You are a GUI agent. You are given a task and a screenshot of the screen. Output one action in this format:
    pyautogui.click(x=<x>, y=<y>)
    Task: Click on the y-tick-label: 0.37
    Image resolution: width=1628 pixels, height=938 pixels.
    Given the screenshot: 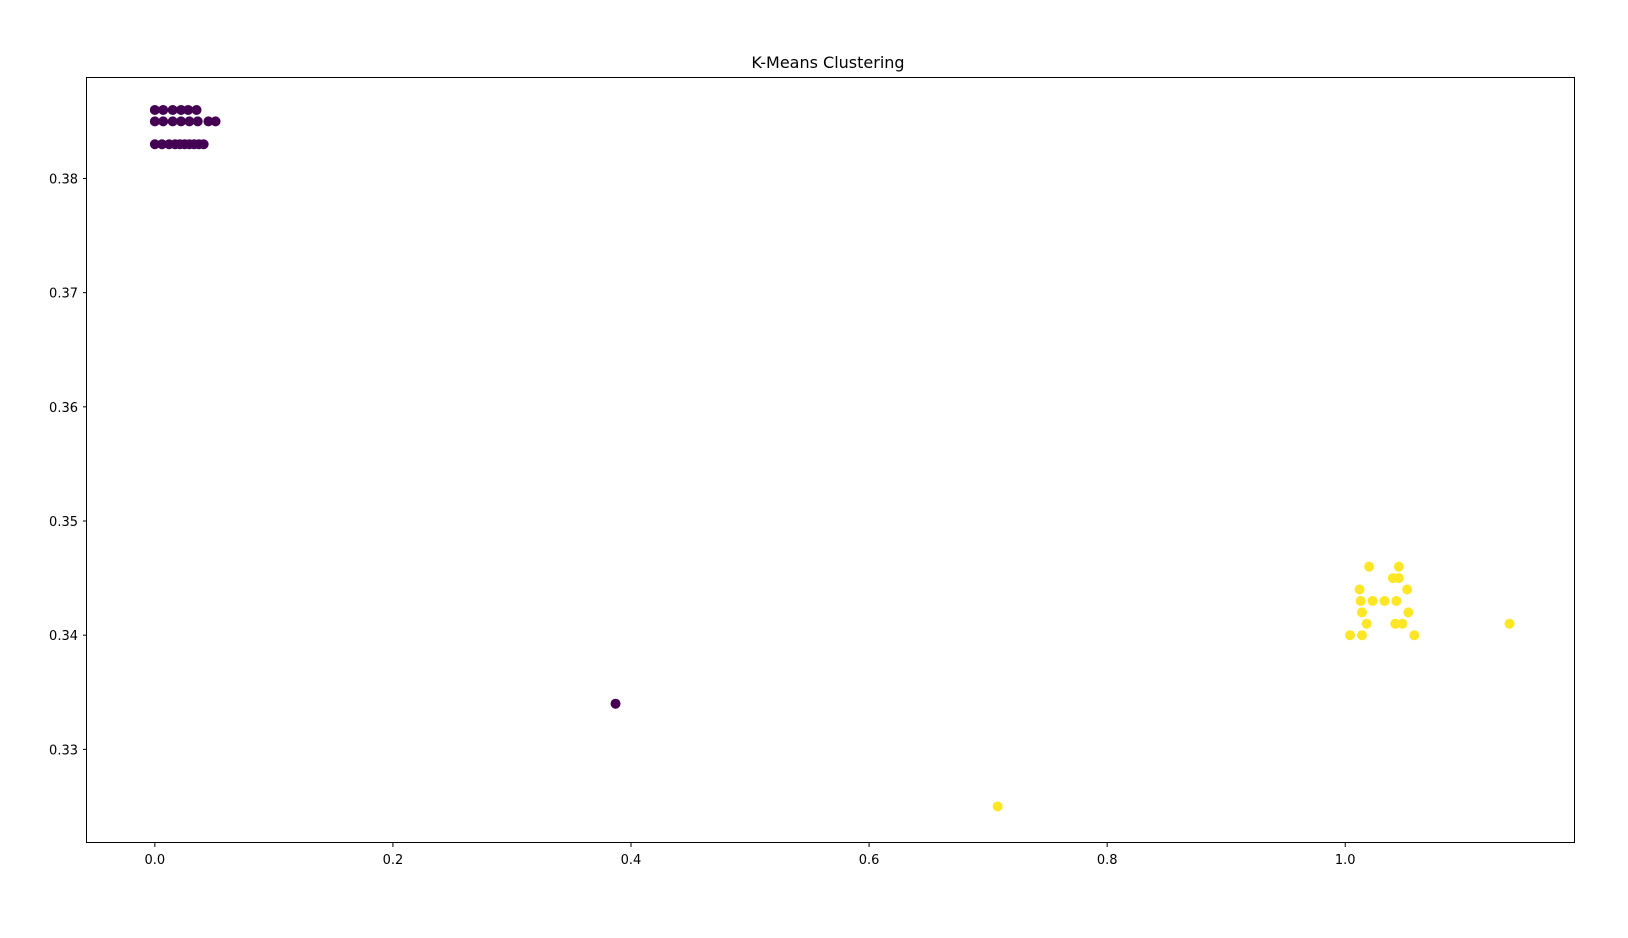 What is the action you would take?
    pyautogui.click(x=63, y=294)
    